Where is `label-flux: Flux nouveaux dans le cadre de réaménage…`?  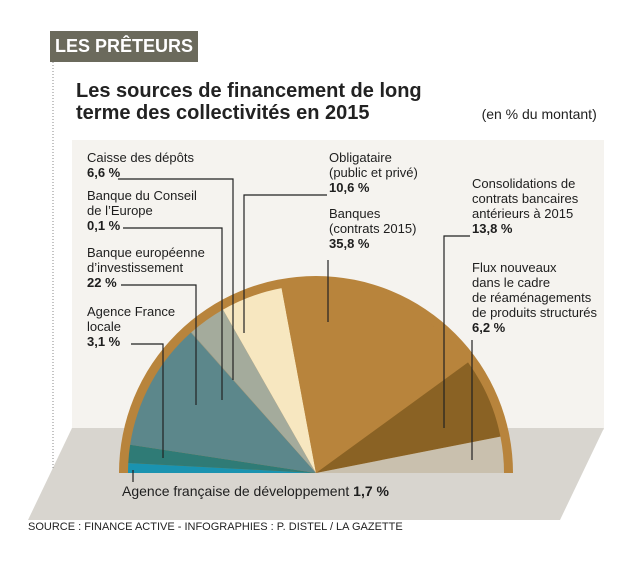
label-flux: Flux nouveaux dans le cadre de réaménage… is located at coordinates (534, 297).